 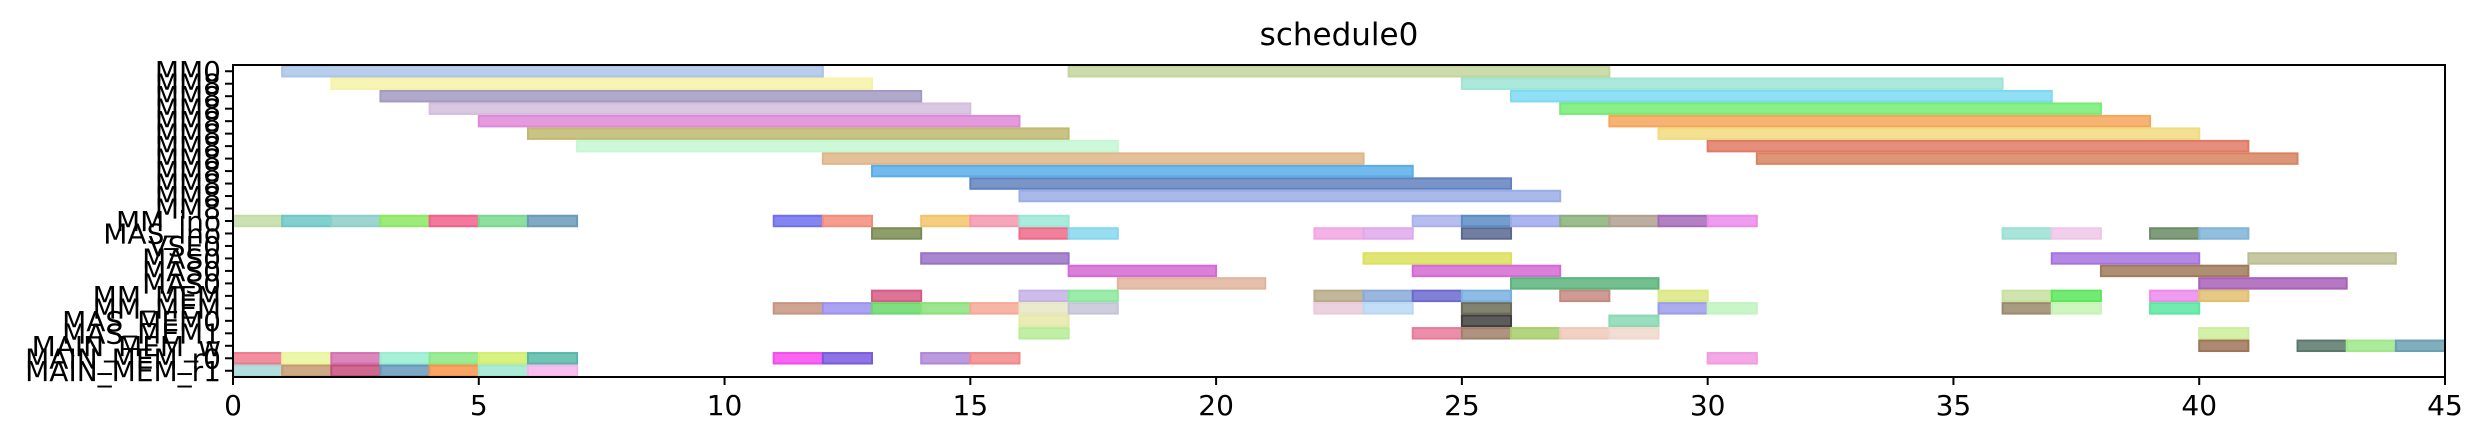 I want to click on y-tick-label: MAIN_MEM_w, so click(x=126, y=346).